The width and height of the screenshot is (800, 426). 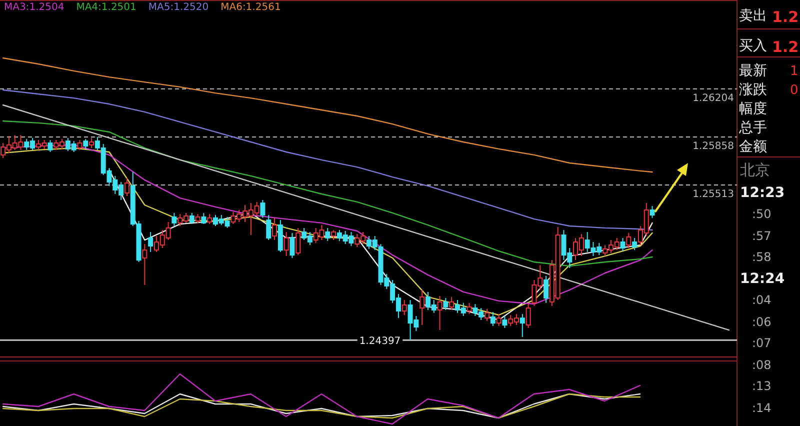 I want to click on text: :13, so click(x=762, y=386).